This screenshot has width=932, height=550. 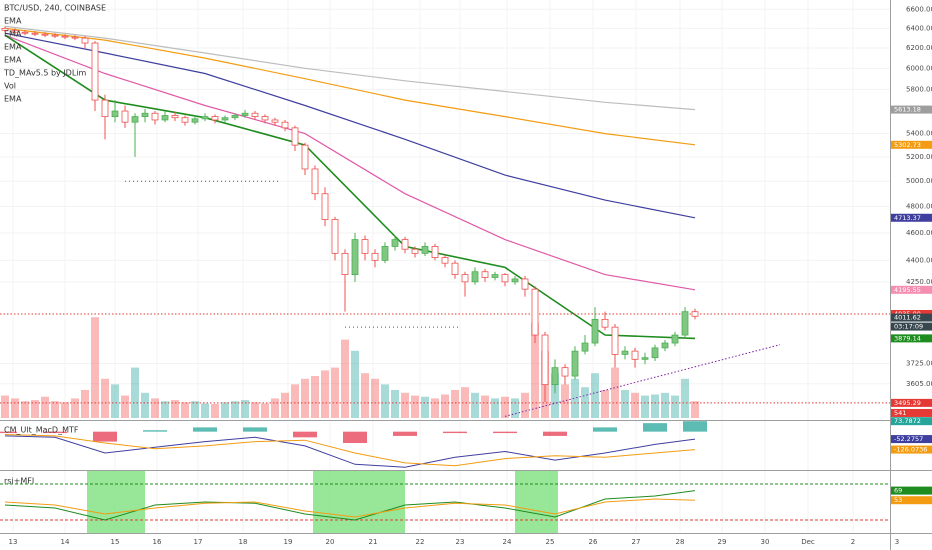 What do you see at coordinates (919, 157) in the screenshot?
I see `y-tick-label: 5200.00` at bounding box center [919, 157].